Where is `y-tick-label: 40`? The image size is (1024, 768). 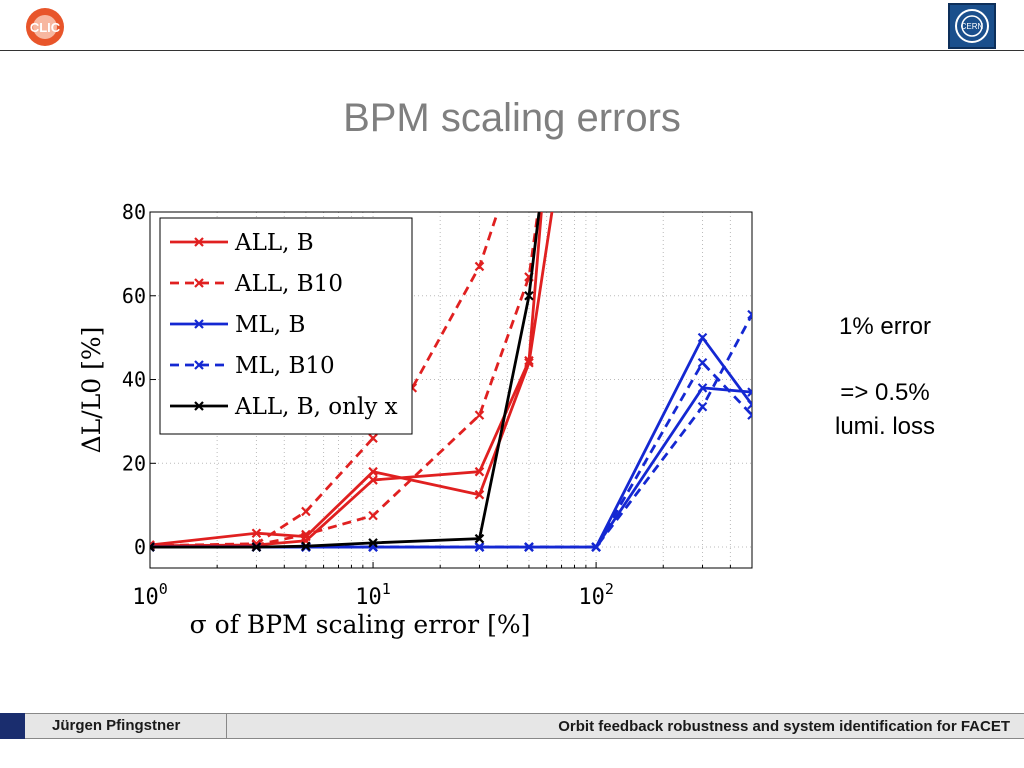
y-tick-label: 40 is located at coordinates (134, 380).